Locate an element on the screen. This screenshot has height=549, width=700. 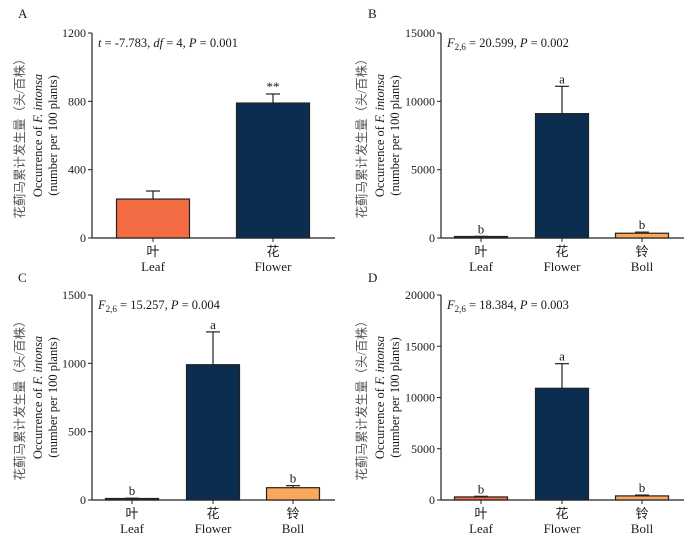
stat-part: = 20.599, is located at coordinates (493, 43).